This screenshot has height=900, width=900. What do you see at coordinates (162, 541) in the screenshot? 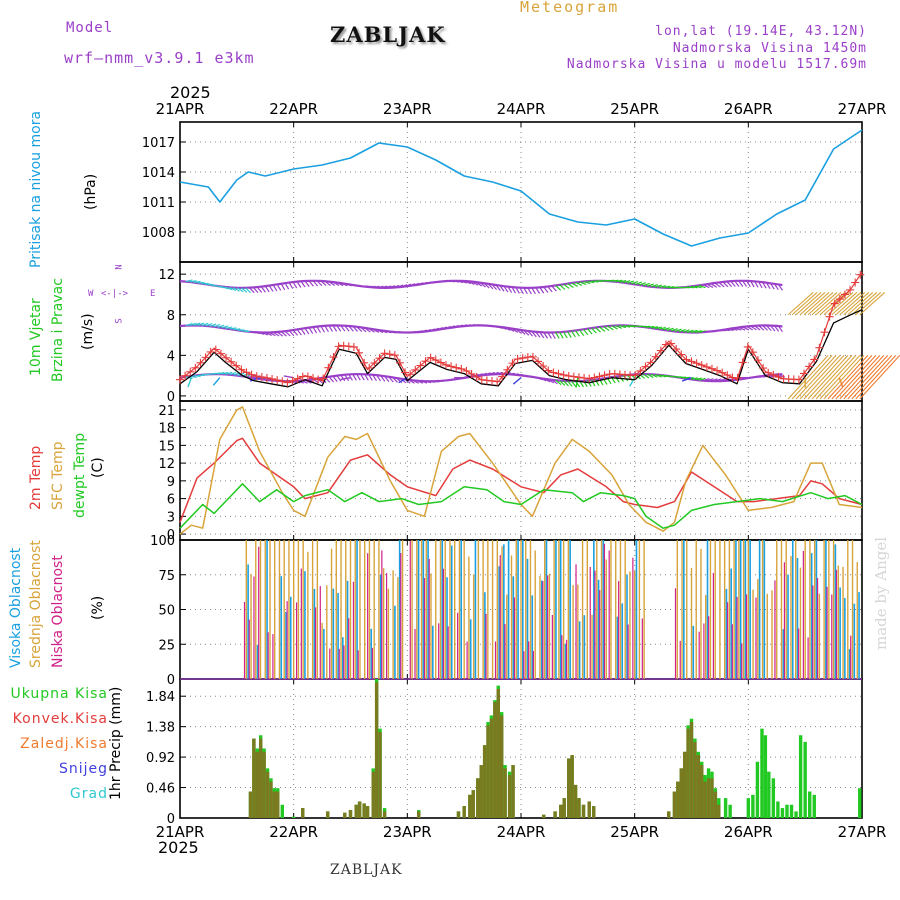
I see `y-tick-label: 100` at bounding box center [162, 541].